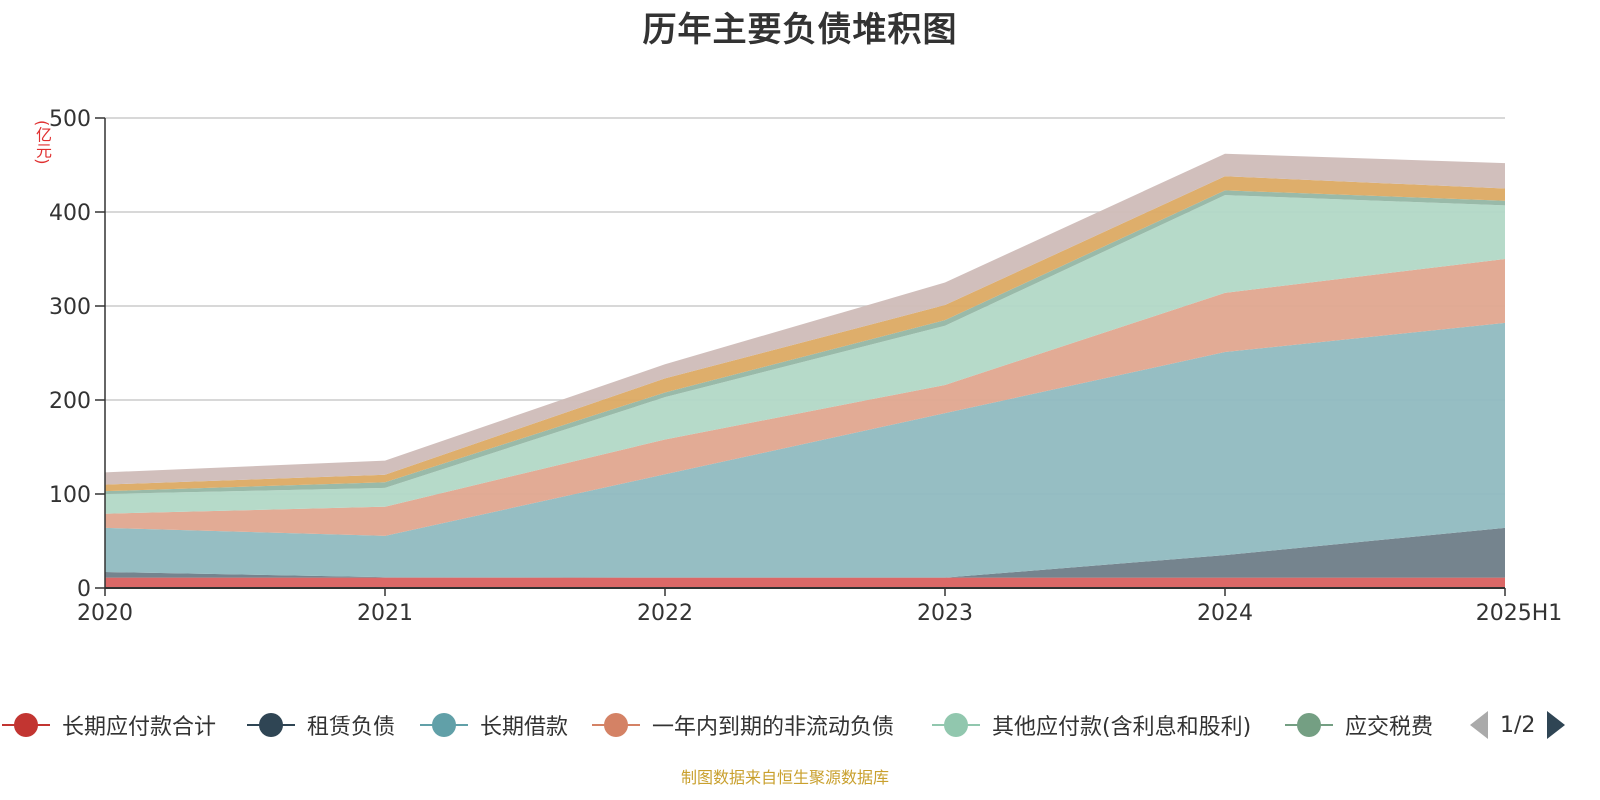 The image size is (1600, 800). I want to click on x-tick-label: 2023, so click(945, 613).